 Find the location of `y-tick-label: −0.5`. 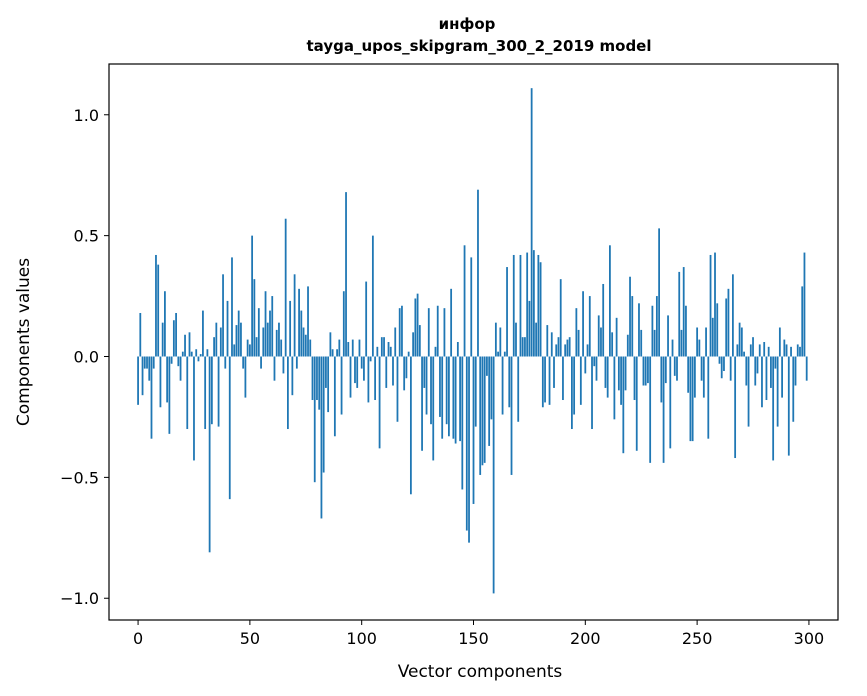

y-tick-label: −0.5 is located at coordinates (79, 477).